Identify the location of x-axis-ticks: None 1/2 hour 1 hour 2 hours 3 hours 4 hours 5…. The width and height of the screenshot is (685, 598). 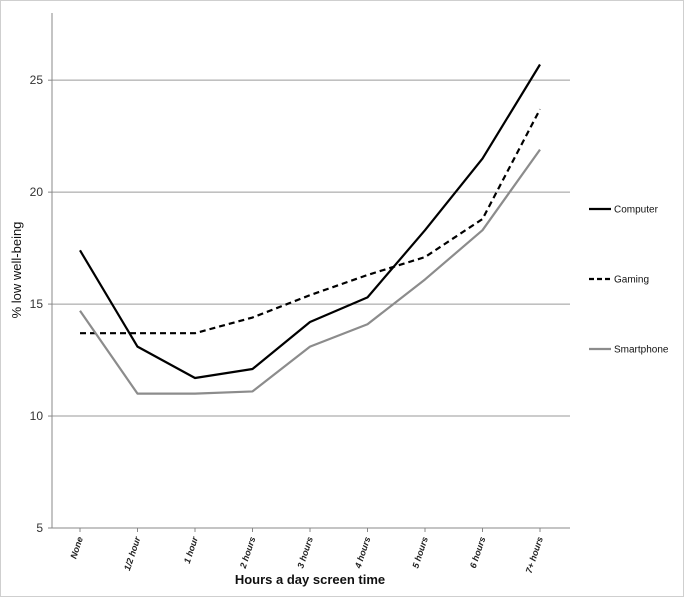
(306, 551).